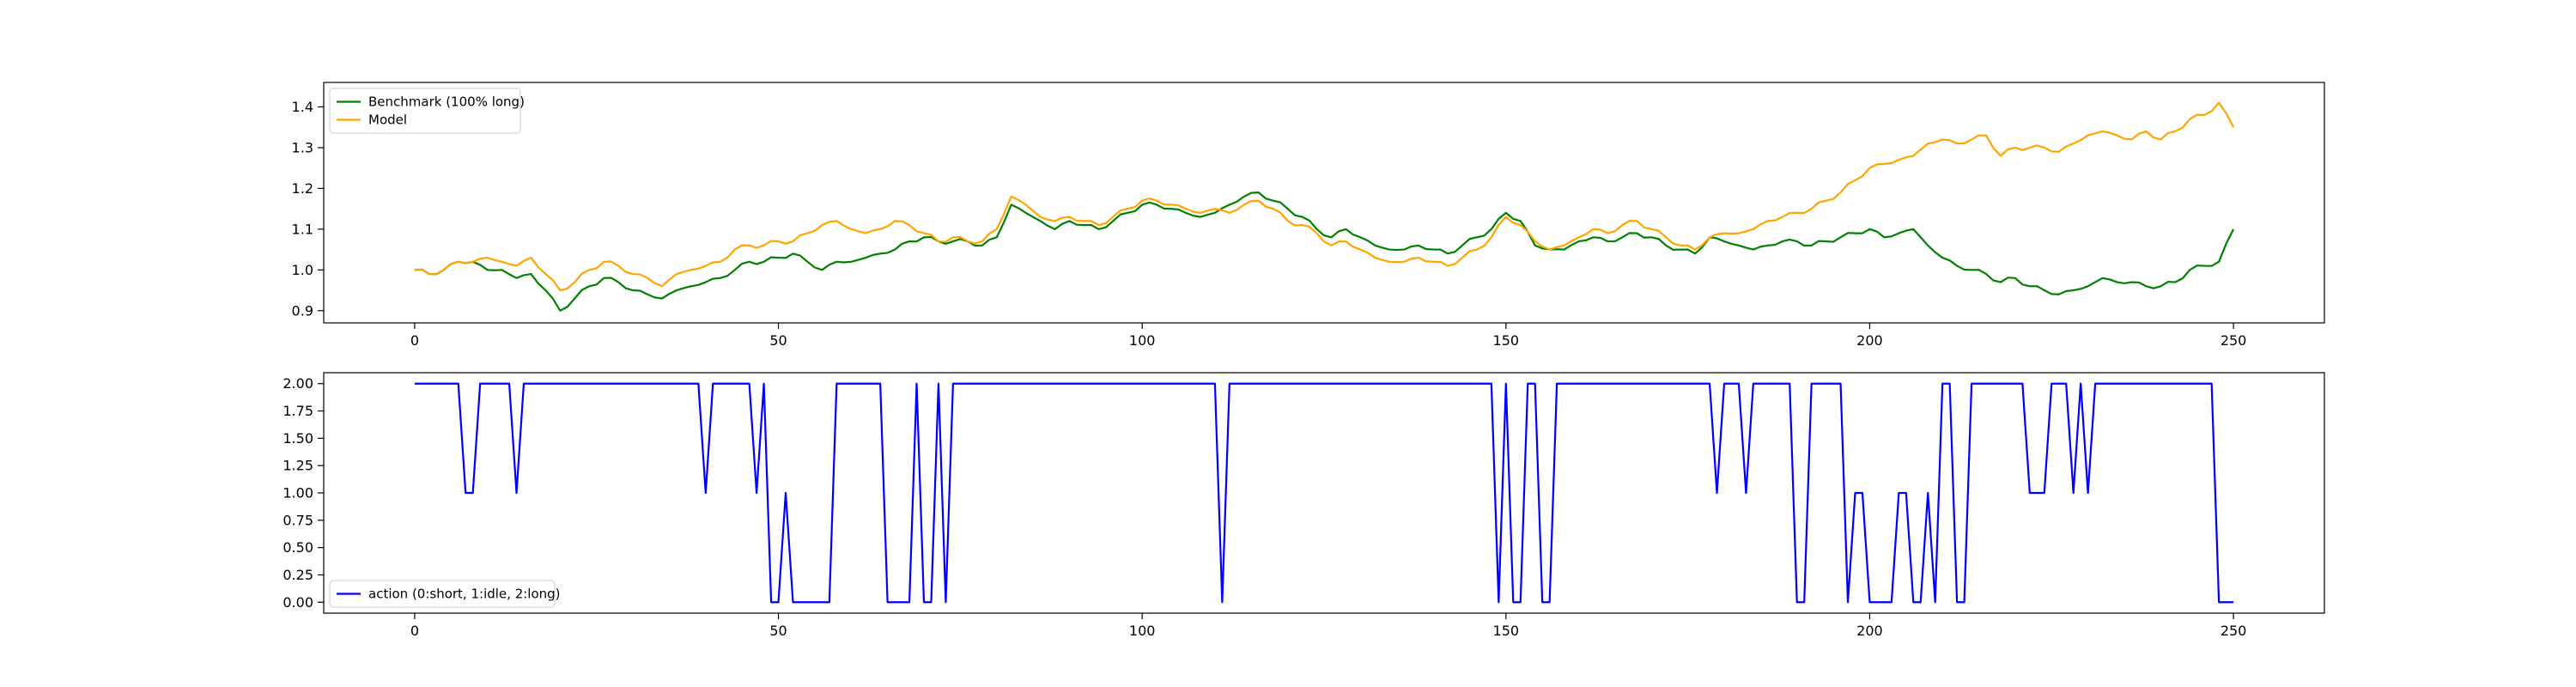 This screenshot has height=687, width=2576. What do you see at coordinates (1870, 631) in the screenshot?
I see `bottom-chart-x-tick-label-4: 200` at bounding box center [1870, 631].